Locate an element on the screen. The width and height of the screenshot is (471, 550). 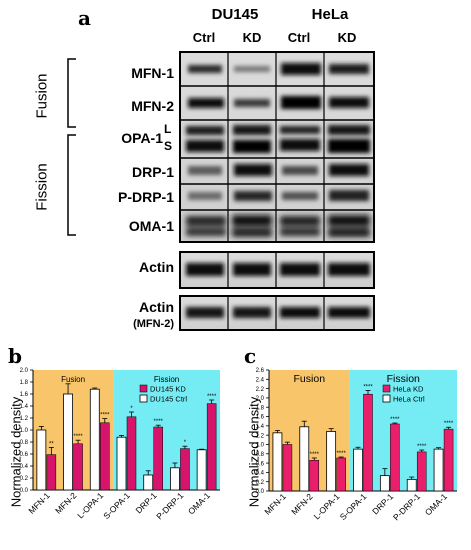
blot-label-opa1: OPA-1 is located at coordinates (142, 138).